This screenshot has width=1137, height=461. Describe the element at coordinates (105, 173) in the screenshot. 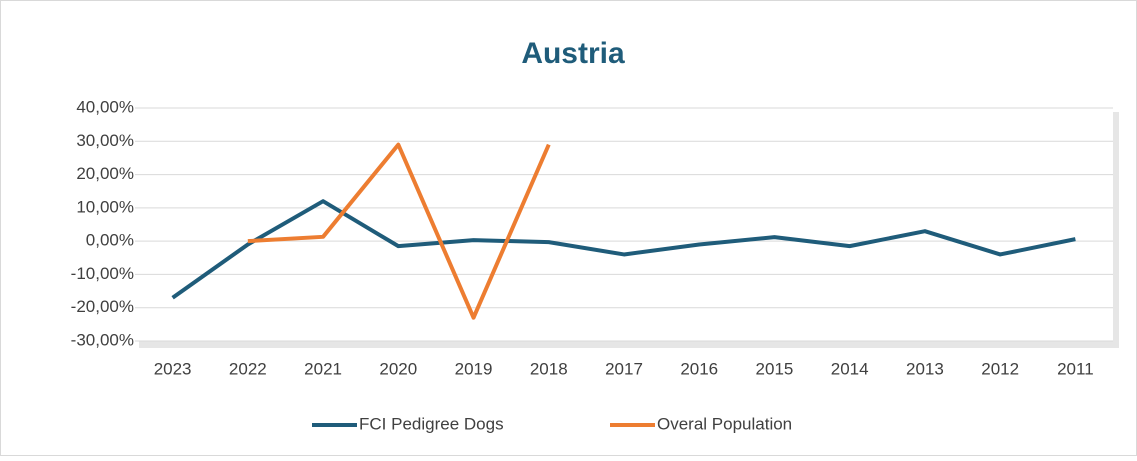

I see `y-tick-label: 20,00%` at that location.